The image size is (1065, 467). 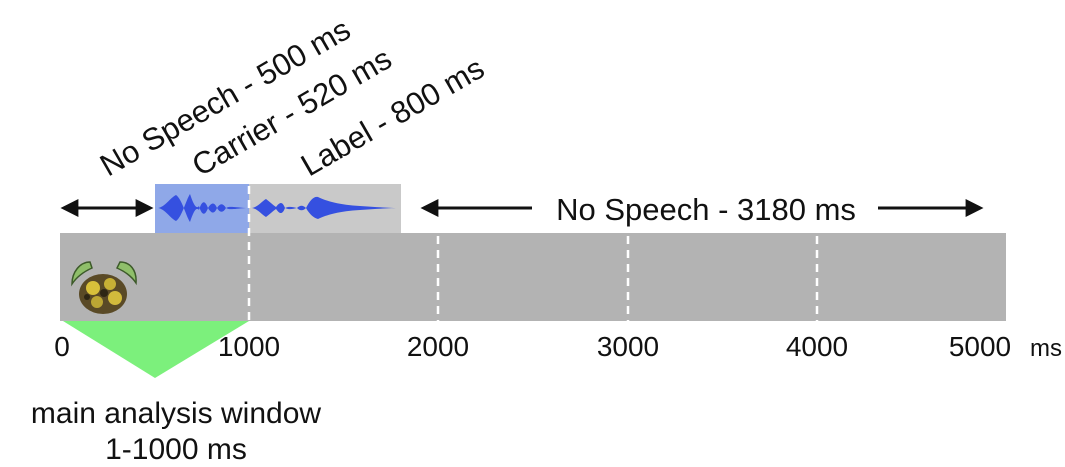 What do you see at coordinates (706, 209) in the screenshot?
I see `no-speech-2-label: No Speech - 3180 ms` at bounding box center [706, 209].